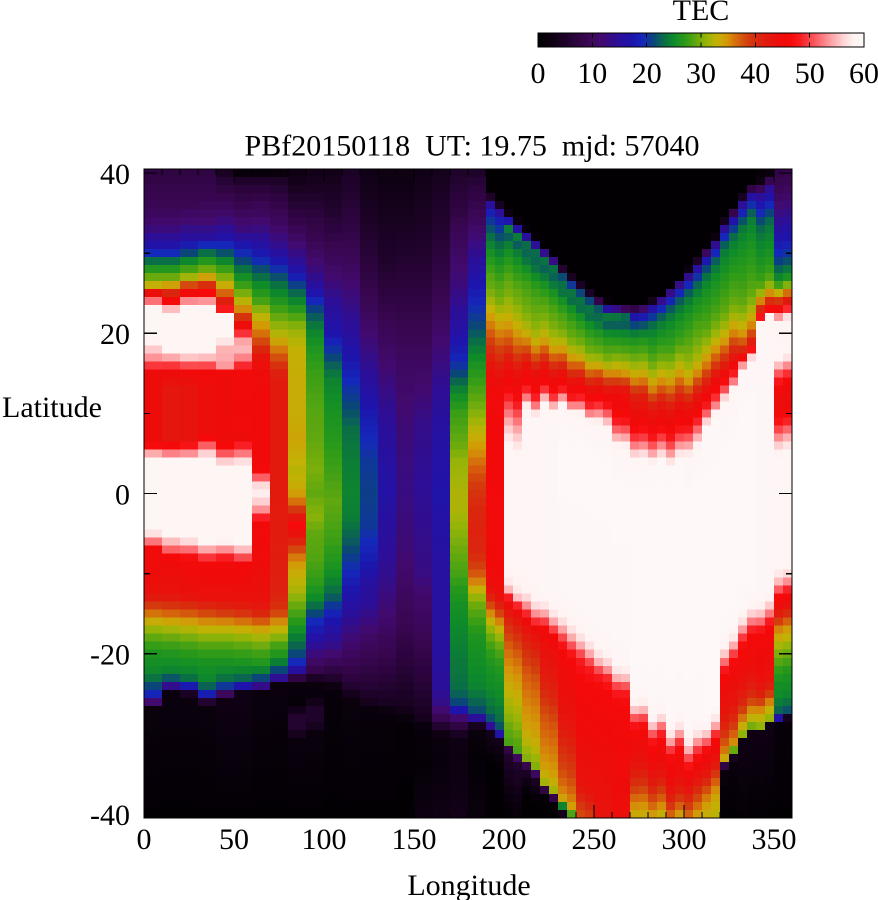 Image resolution: width=878 pixels, height=900 pixels. Describe the element at coordinates (592, 73) in the screenshot. I see `svg-text: 10` at that location.